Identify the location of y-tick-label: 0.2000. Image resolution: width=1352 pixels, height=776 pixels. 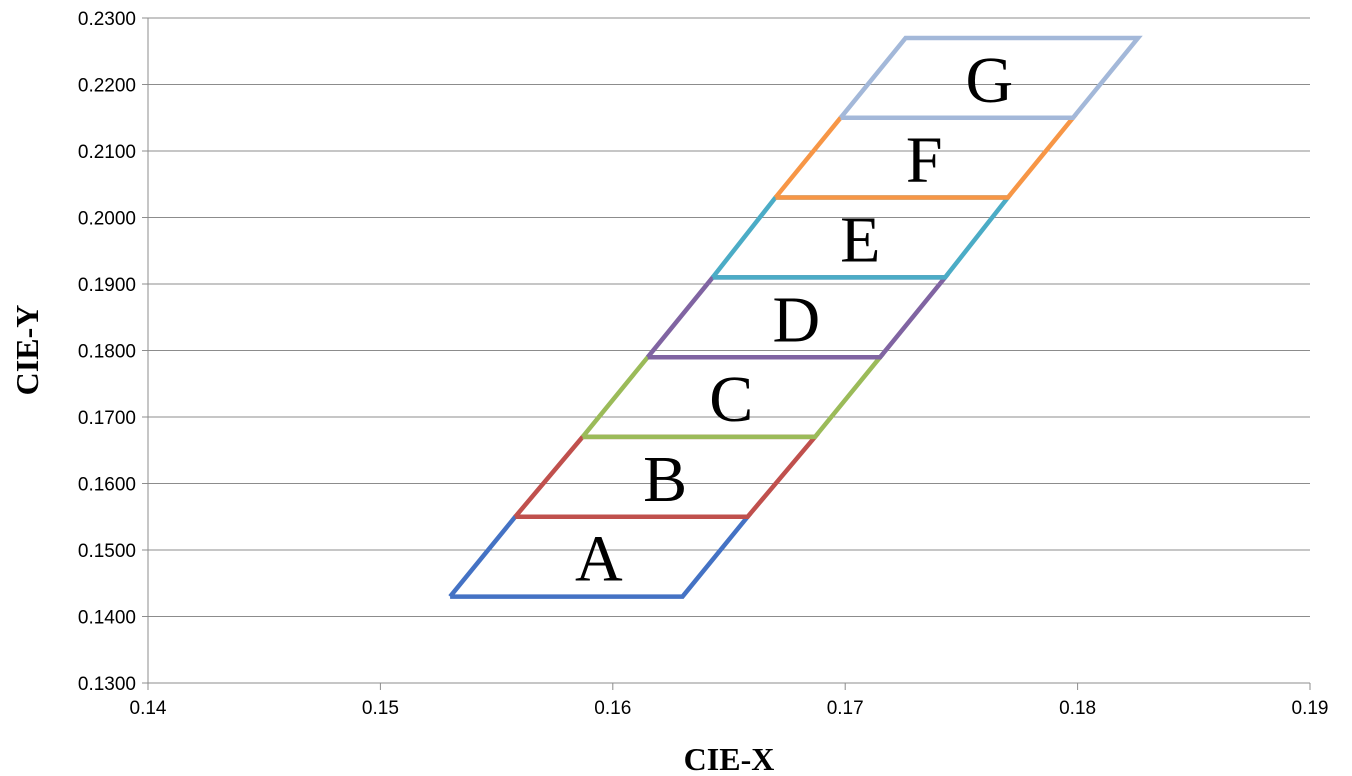
(107, 219).